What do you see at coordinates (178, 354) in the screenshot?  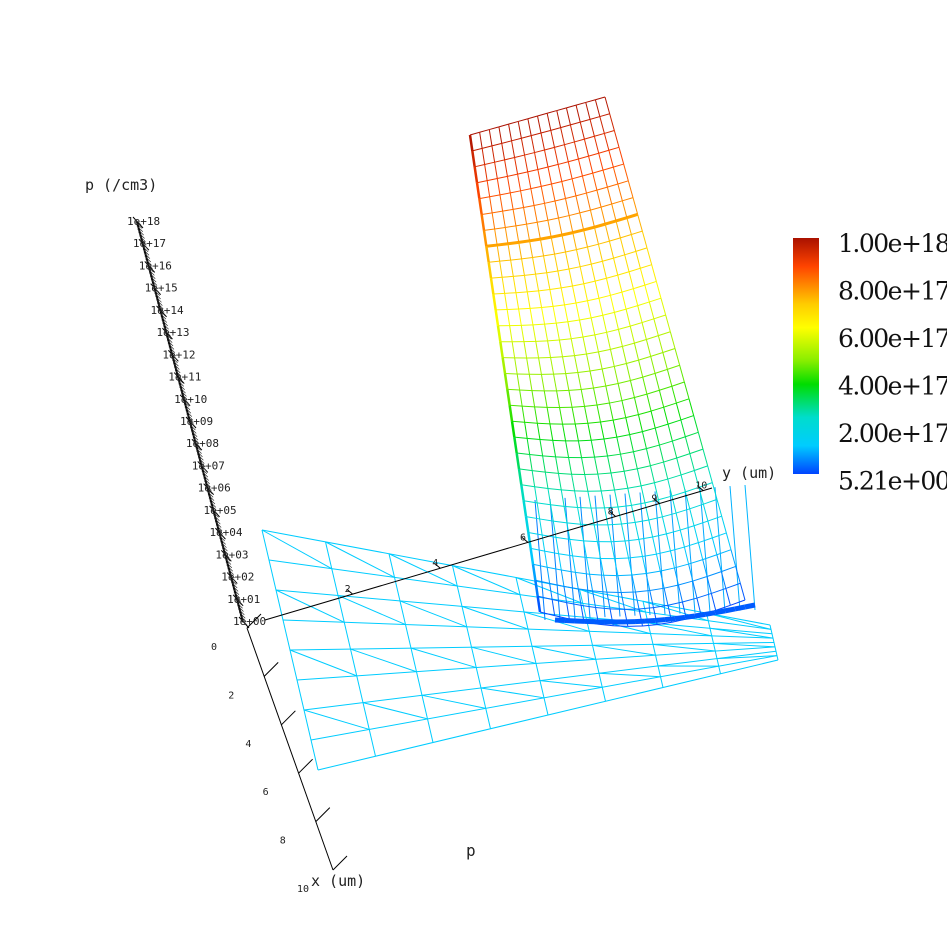 I see `z-tick-label: 1e+12` at bounding box center [178, 354].